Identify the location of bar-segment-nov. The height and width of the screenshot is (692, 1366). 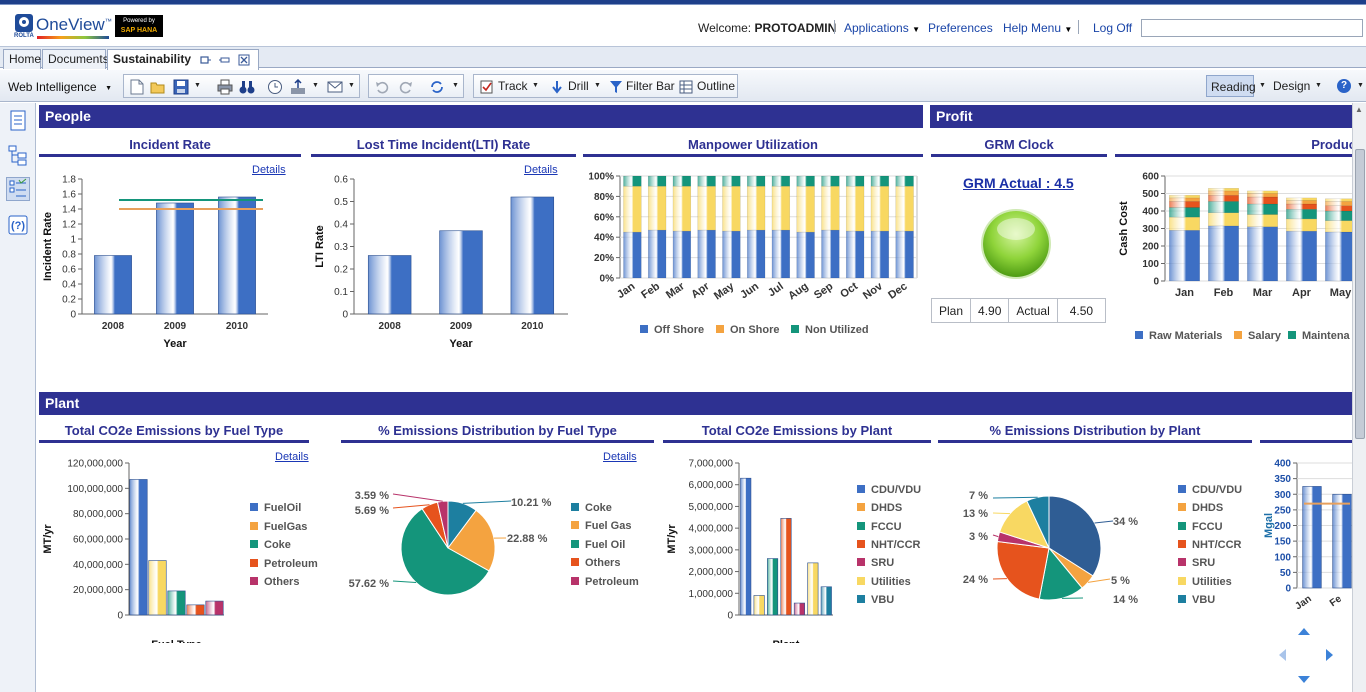
(880, 181).